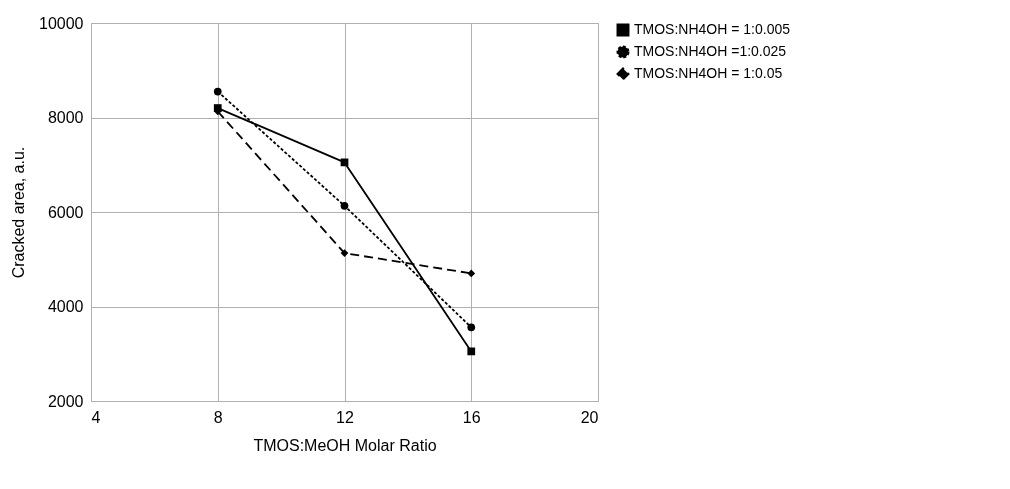 The height and width of the screenshot is (489, 1010). Describe the element at coordinates (710, 51) in the screenshot. I see `legend-label: TMOS:NH4OH =1:0.025` at that location.